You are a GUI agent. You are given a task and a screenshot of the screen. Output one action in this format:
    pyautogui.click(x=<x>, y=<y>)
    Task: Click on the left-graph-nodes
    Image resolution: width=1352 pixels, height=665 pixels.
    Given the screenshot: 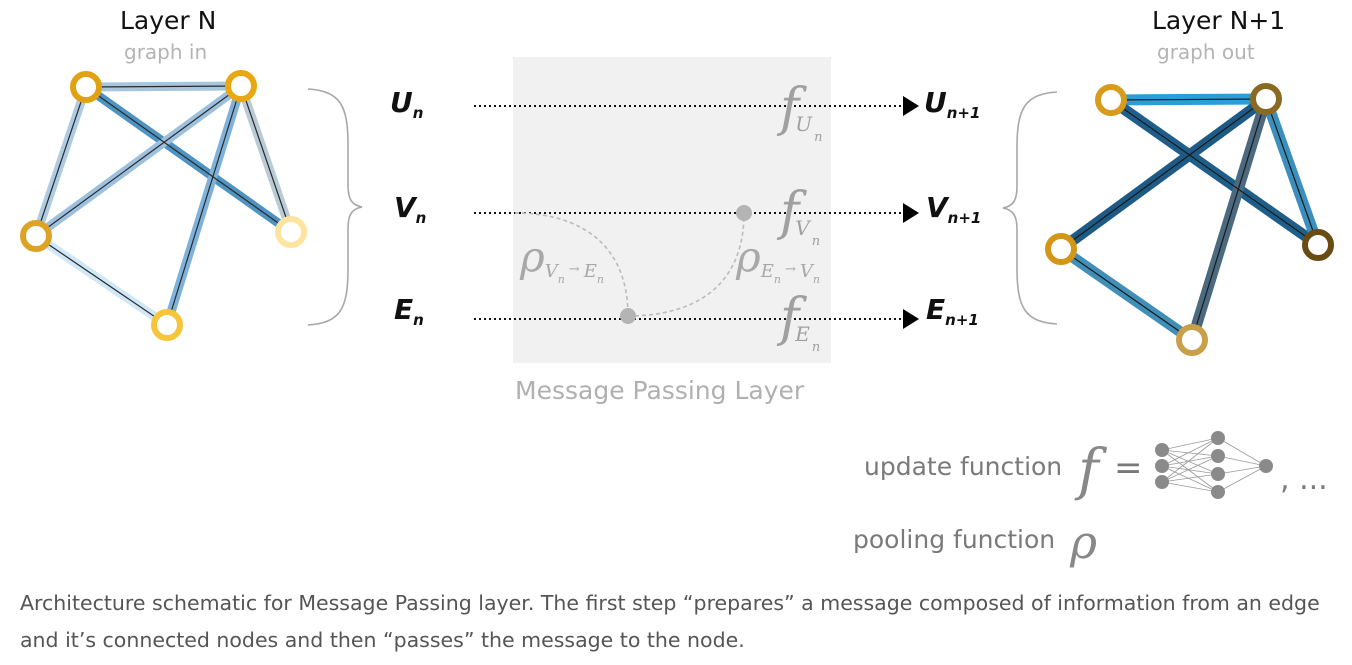 What is the action you would take?
    pyautogui.click(x=163, y=205)
    